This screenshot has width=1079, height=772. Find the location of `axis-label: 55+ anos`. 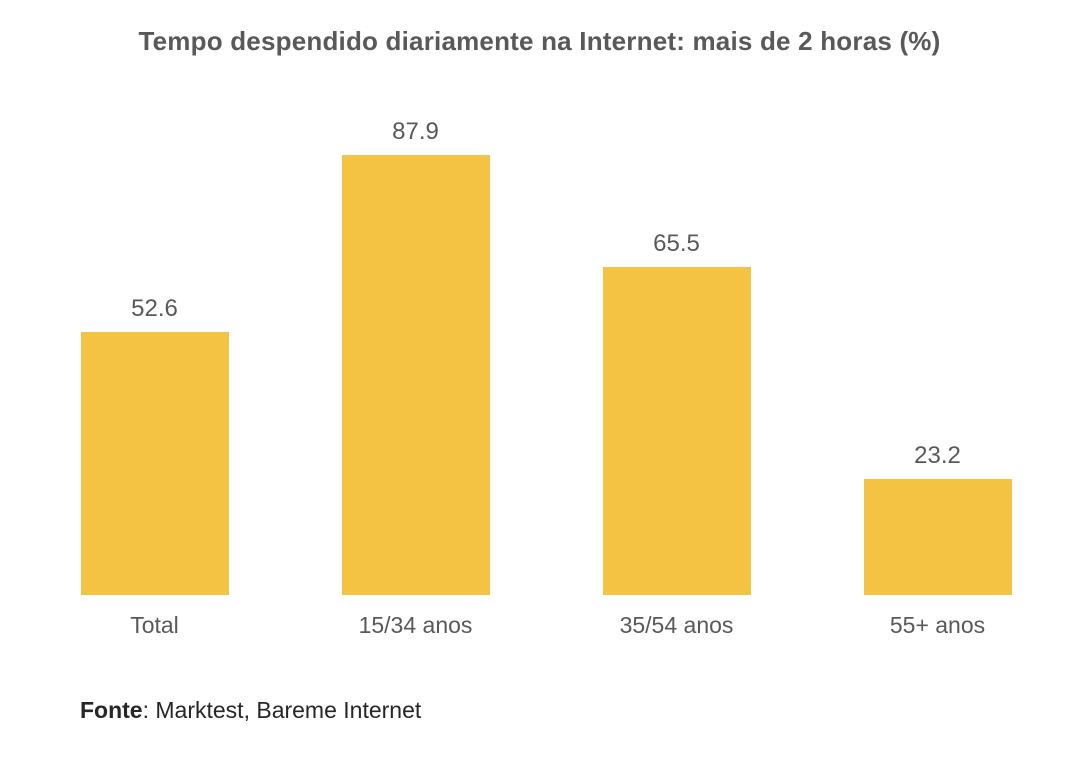

axis-label: 55+ anos is located at coordinates (937, 625).